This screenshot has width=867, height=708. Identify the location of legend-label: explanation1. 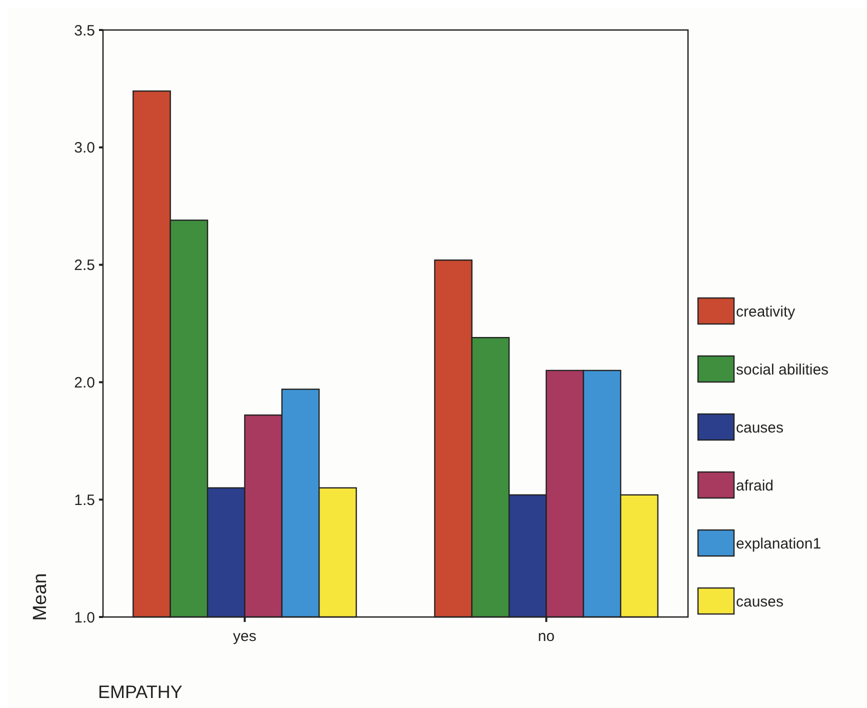
(779, 543).